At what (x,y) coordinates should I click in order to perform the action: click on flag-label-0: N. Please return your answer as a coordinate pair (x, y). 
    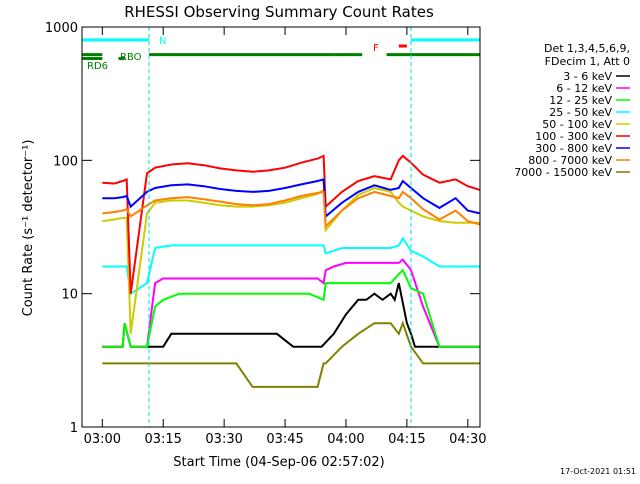
    Looking at the image, I should click on (162, 41).